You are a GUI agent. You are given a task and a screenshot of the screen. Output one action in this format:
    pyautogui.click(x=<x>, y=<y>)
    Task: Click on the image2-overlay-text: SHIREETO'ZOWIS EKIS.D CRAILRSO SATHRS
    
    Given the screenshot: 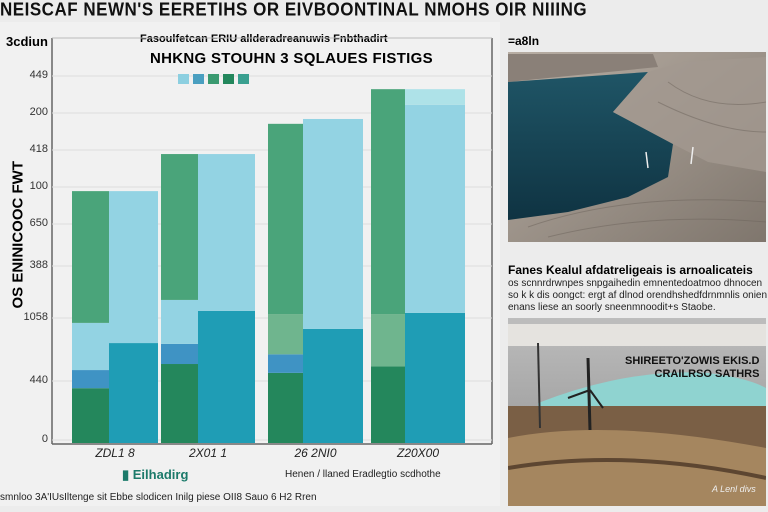 What is the action you would take?
    pyautogui.click(x=692, y=368)
    